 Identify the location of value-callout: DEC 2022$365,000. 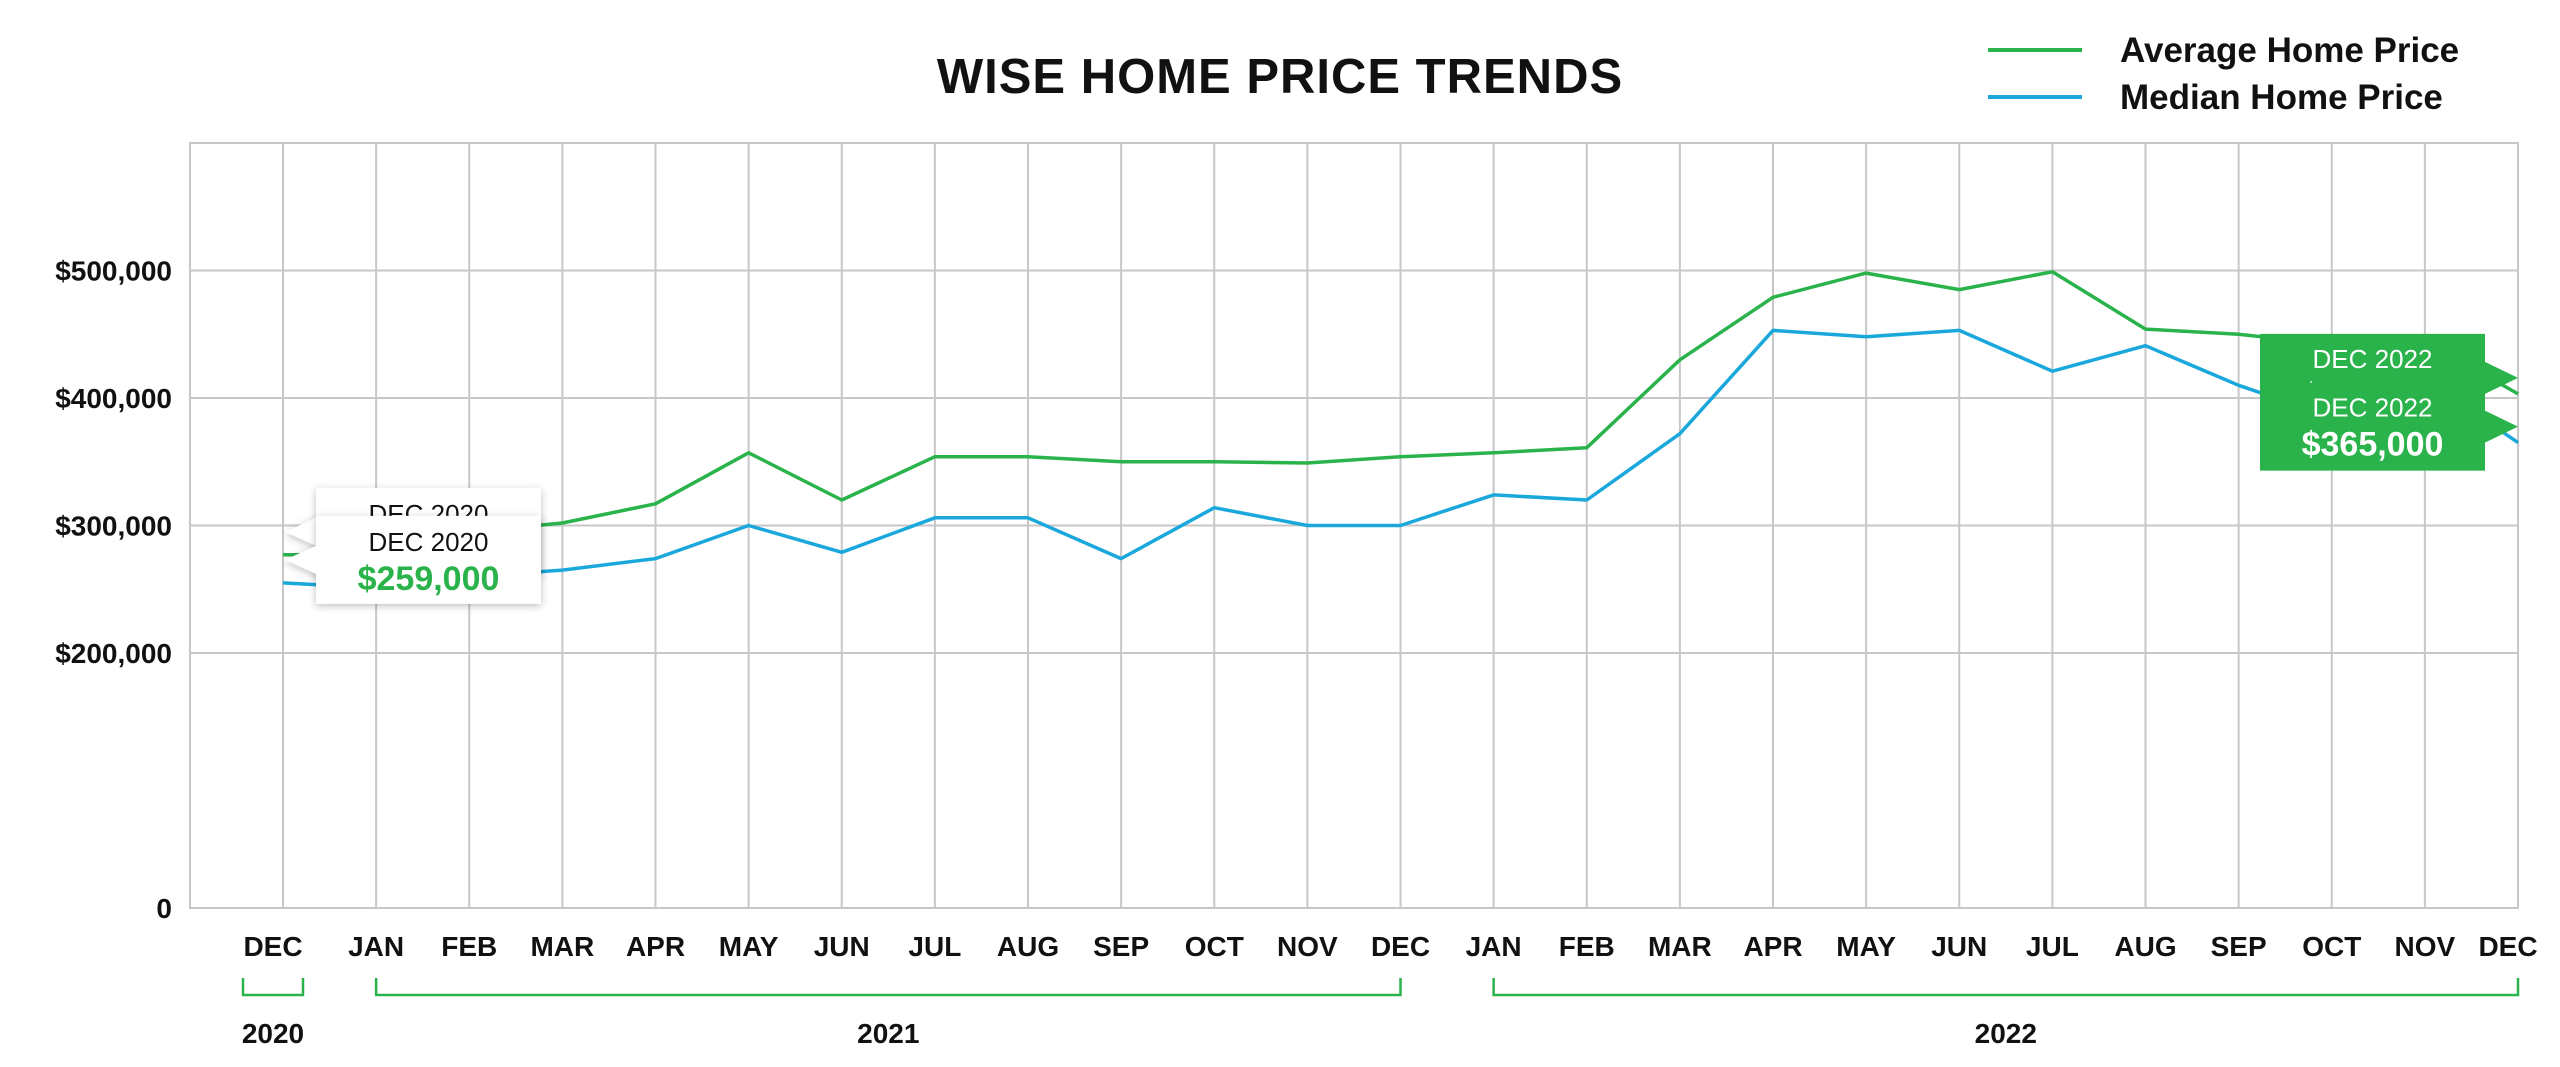
(2389, 426).